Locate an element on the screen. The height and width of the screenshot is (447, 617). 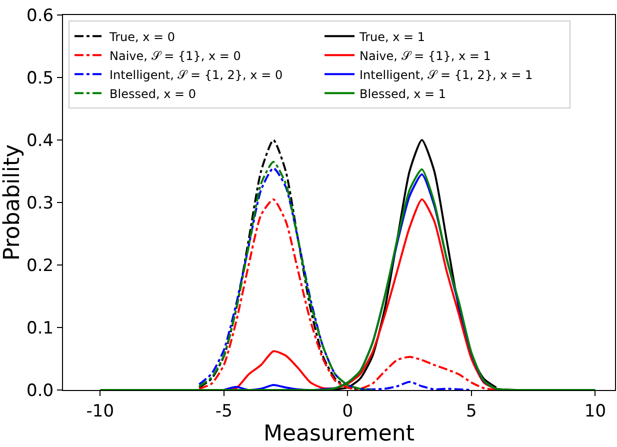
y-tick-label: 0.3 is located at coordinates (40, 203).